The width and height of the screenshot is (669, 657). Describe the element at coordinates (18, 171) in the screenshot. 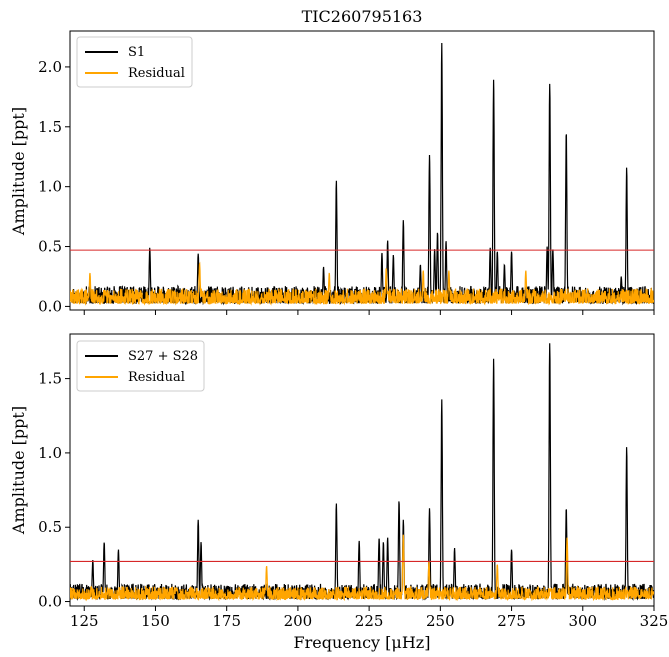

I see `top-y-axis-label: Amplitude [ppt]` at that location.